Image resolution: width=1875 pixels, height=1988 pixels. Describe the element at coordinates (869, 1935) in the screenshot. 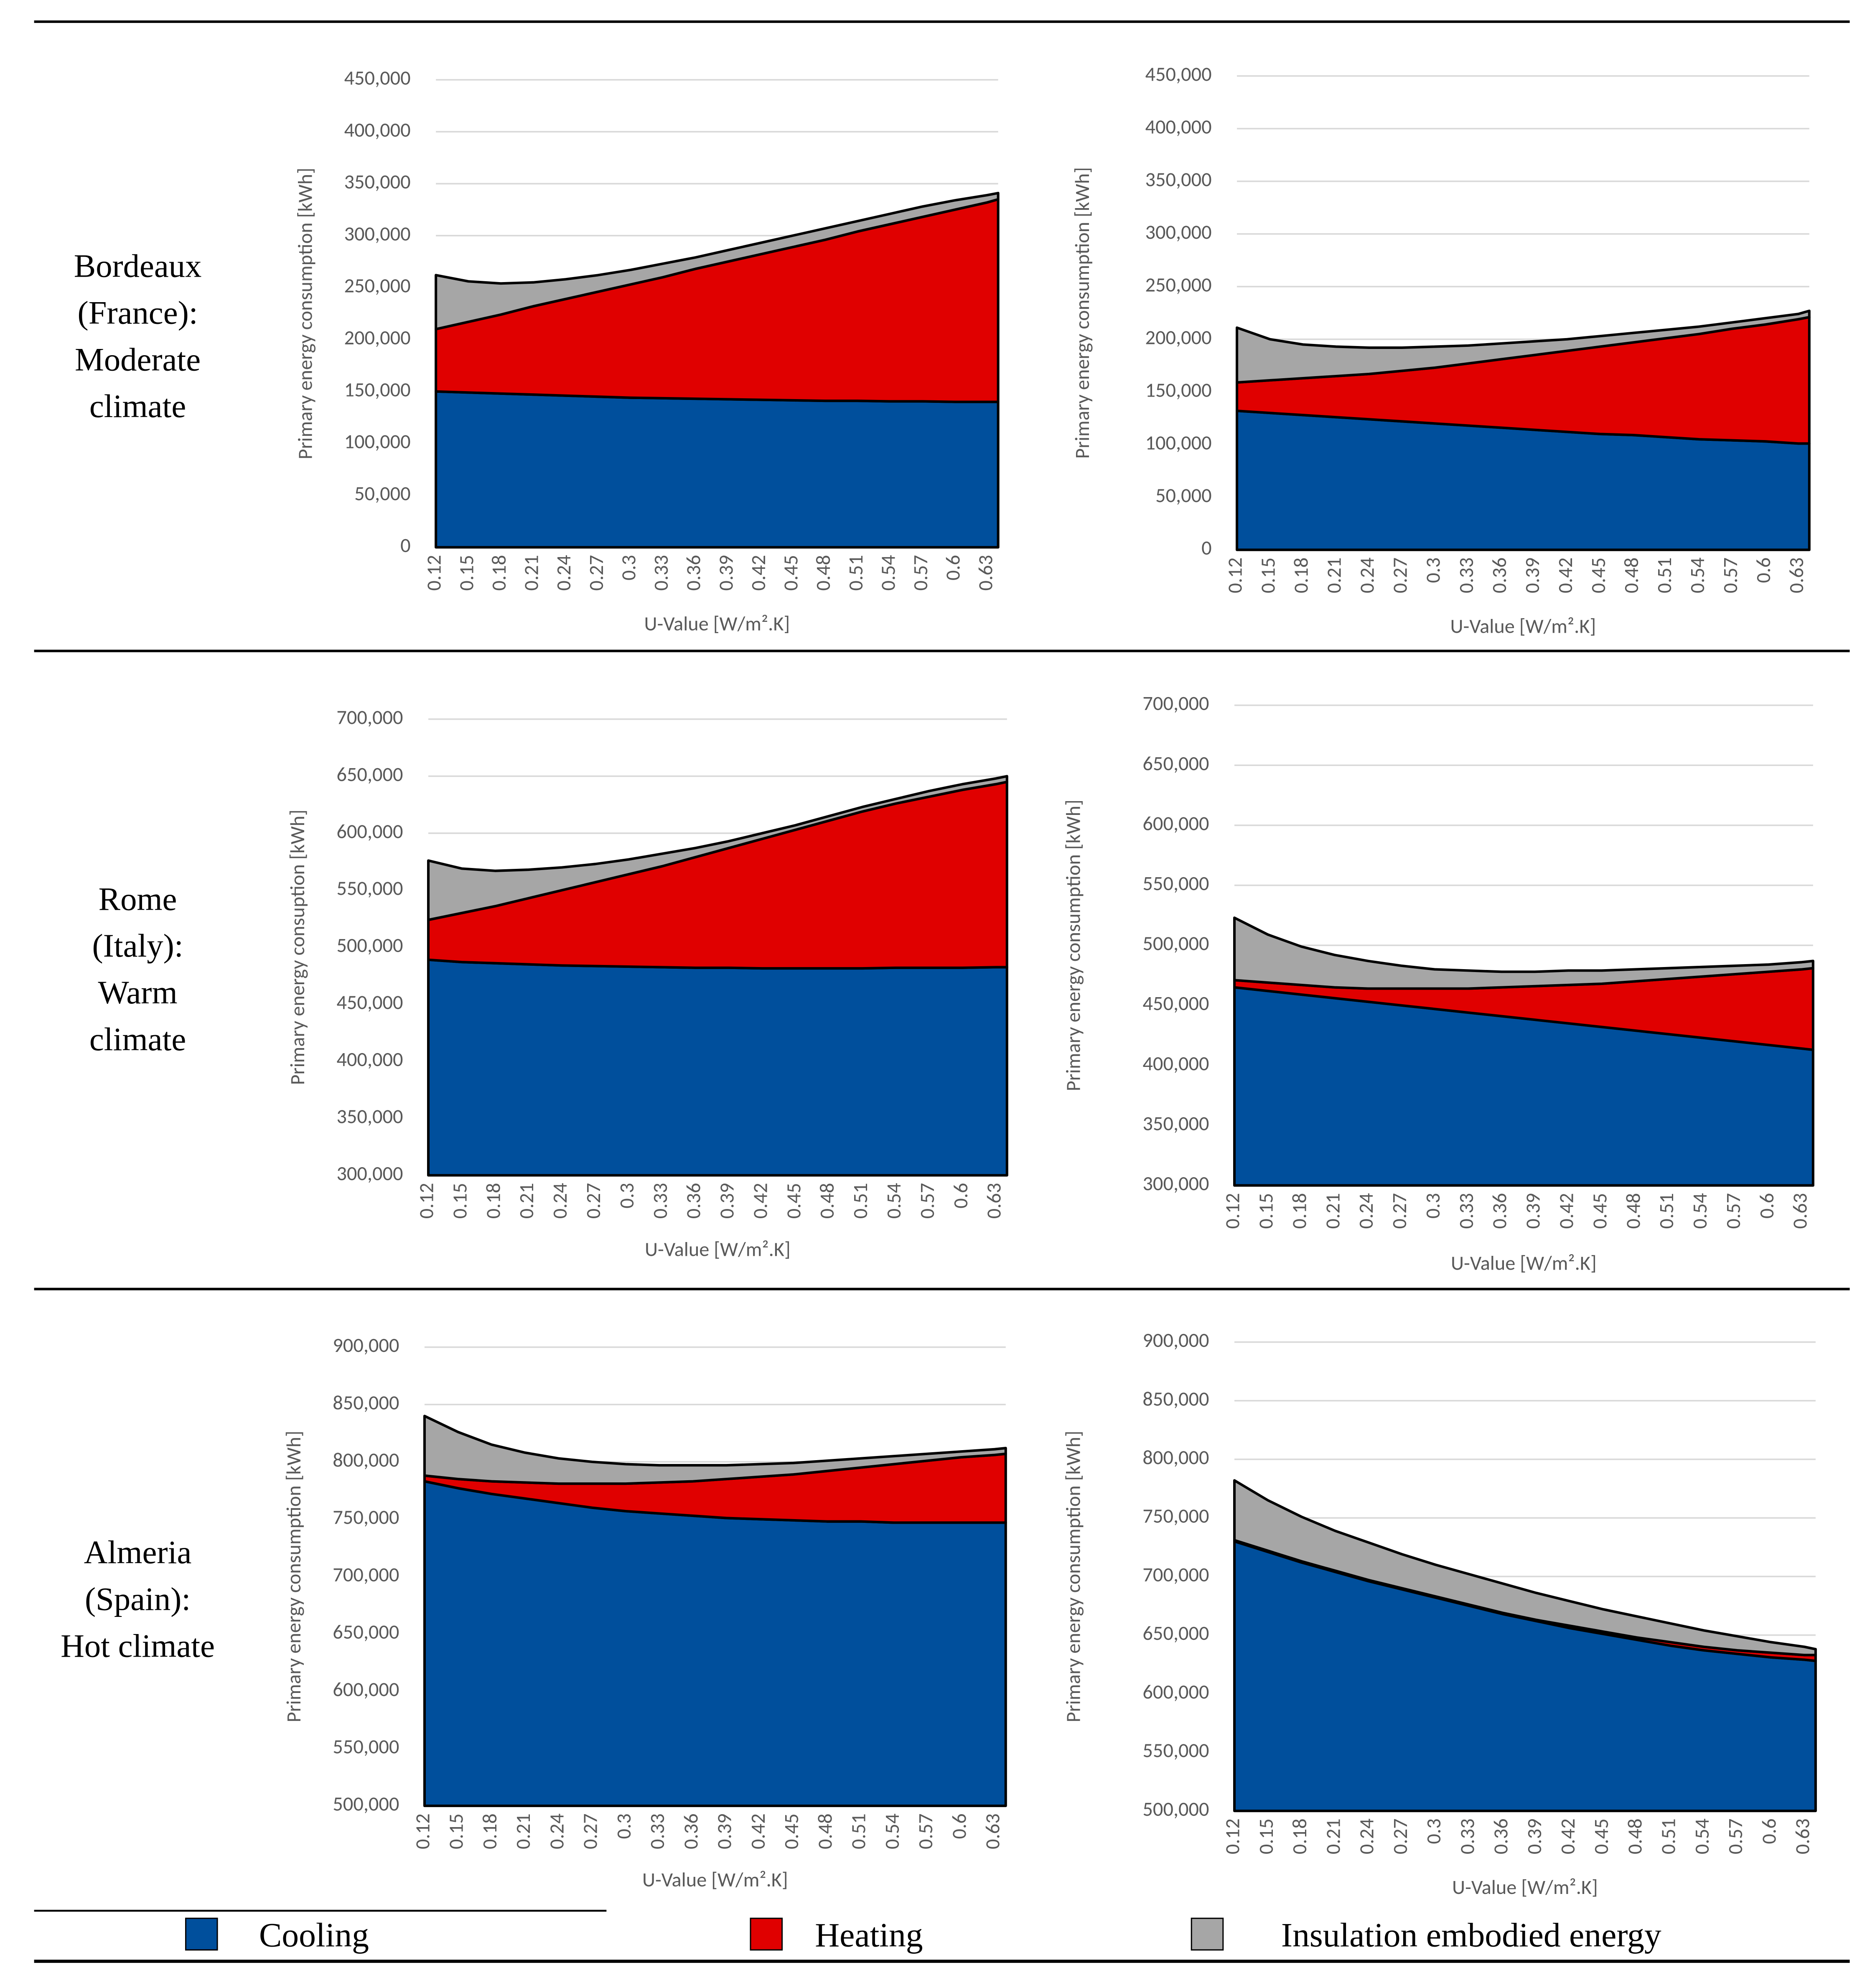

I see `legend-label: Heating` at that location.